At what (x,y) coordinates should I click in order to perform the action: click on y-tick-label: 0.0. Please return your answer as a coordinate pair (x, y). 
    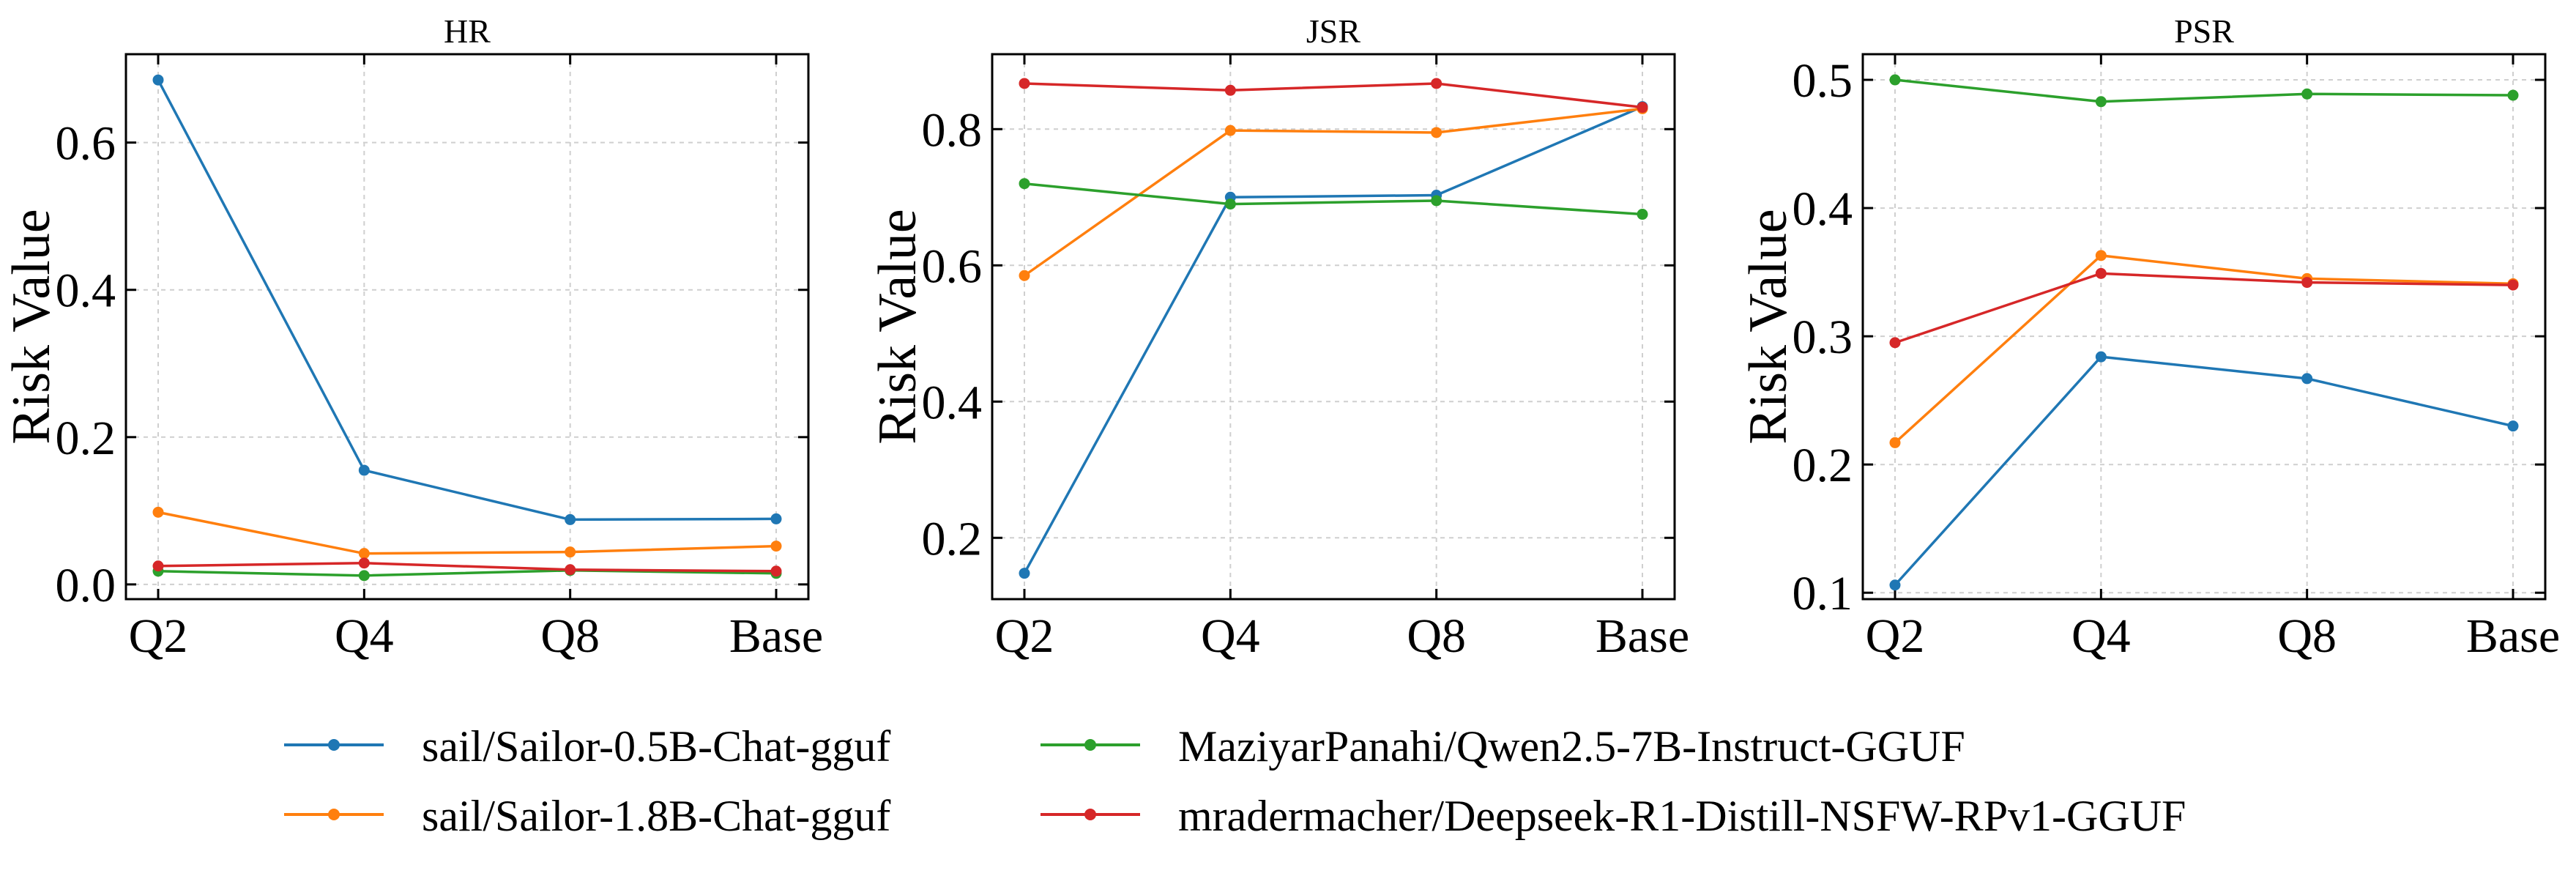
    Looking at the image, I should click on (86, 585).